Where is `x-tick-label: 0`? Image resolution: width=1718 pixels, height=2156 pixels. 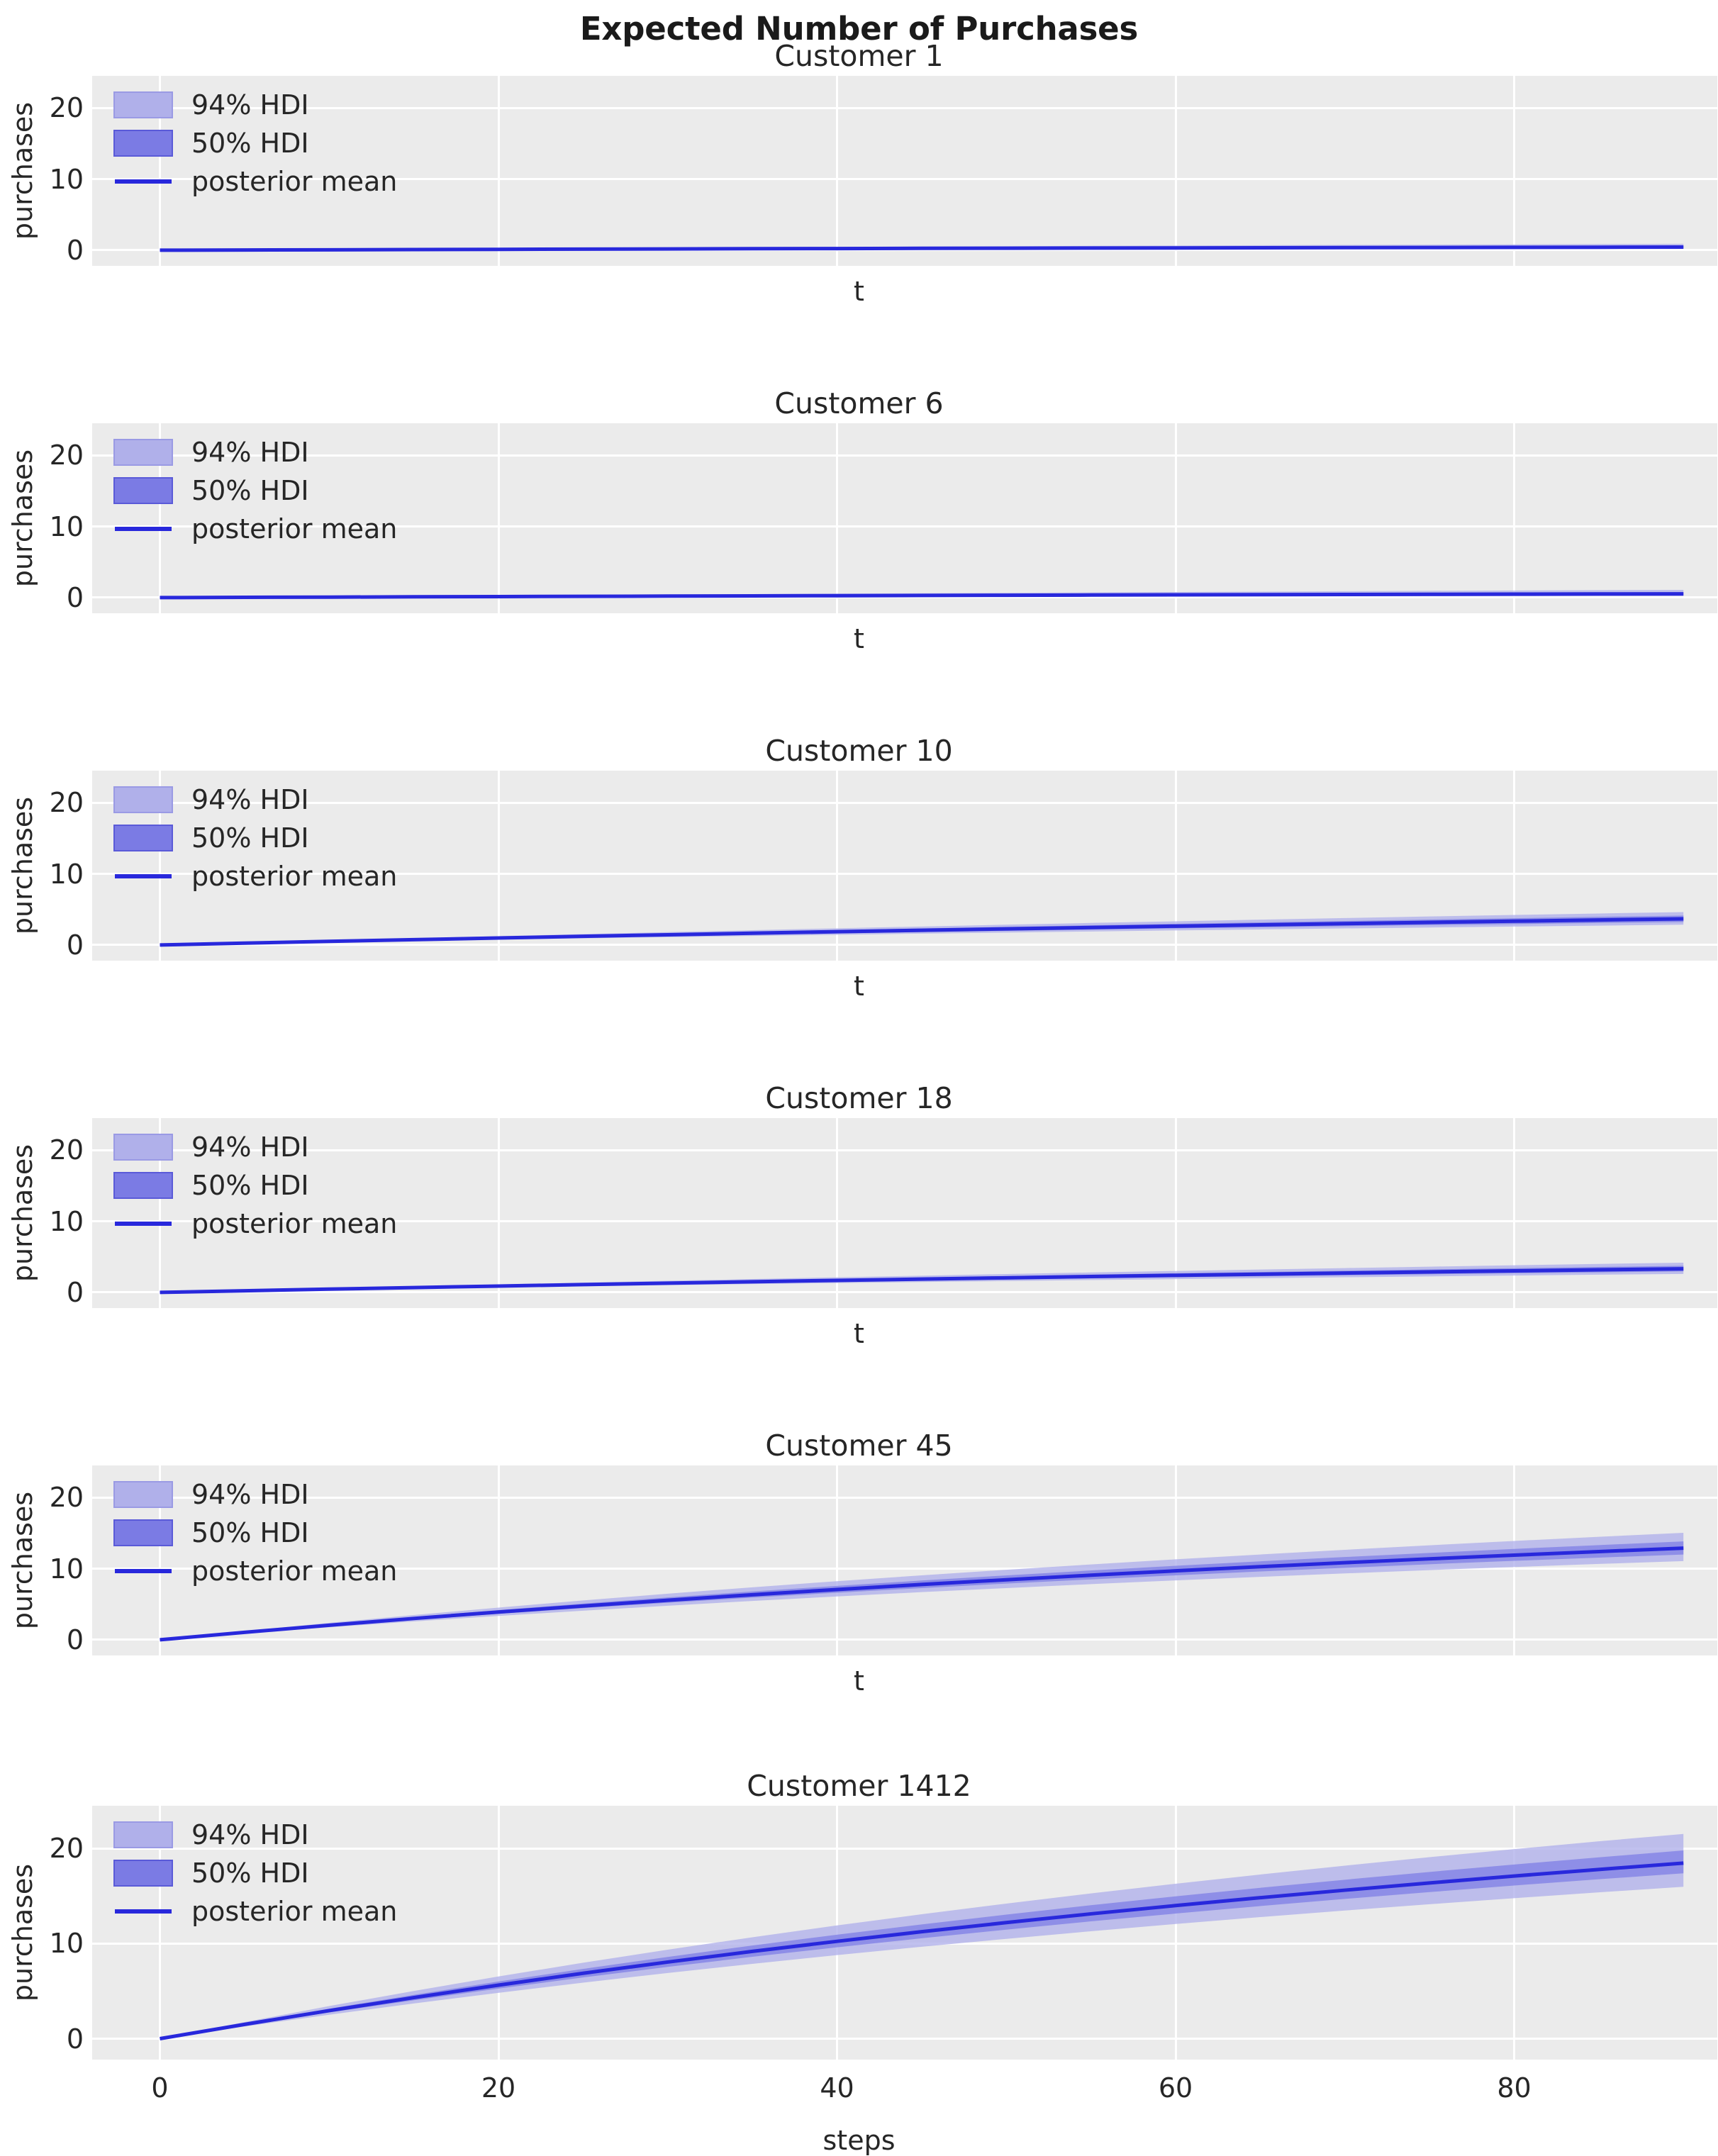
x-tick-label: 0 is located at coordinates (160, 2088).